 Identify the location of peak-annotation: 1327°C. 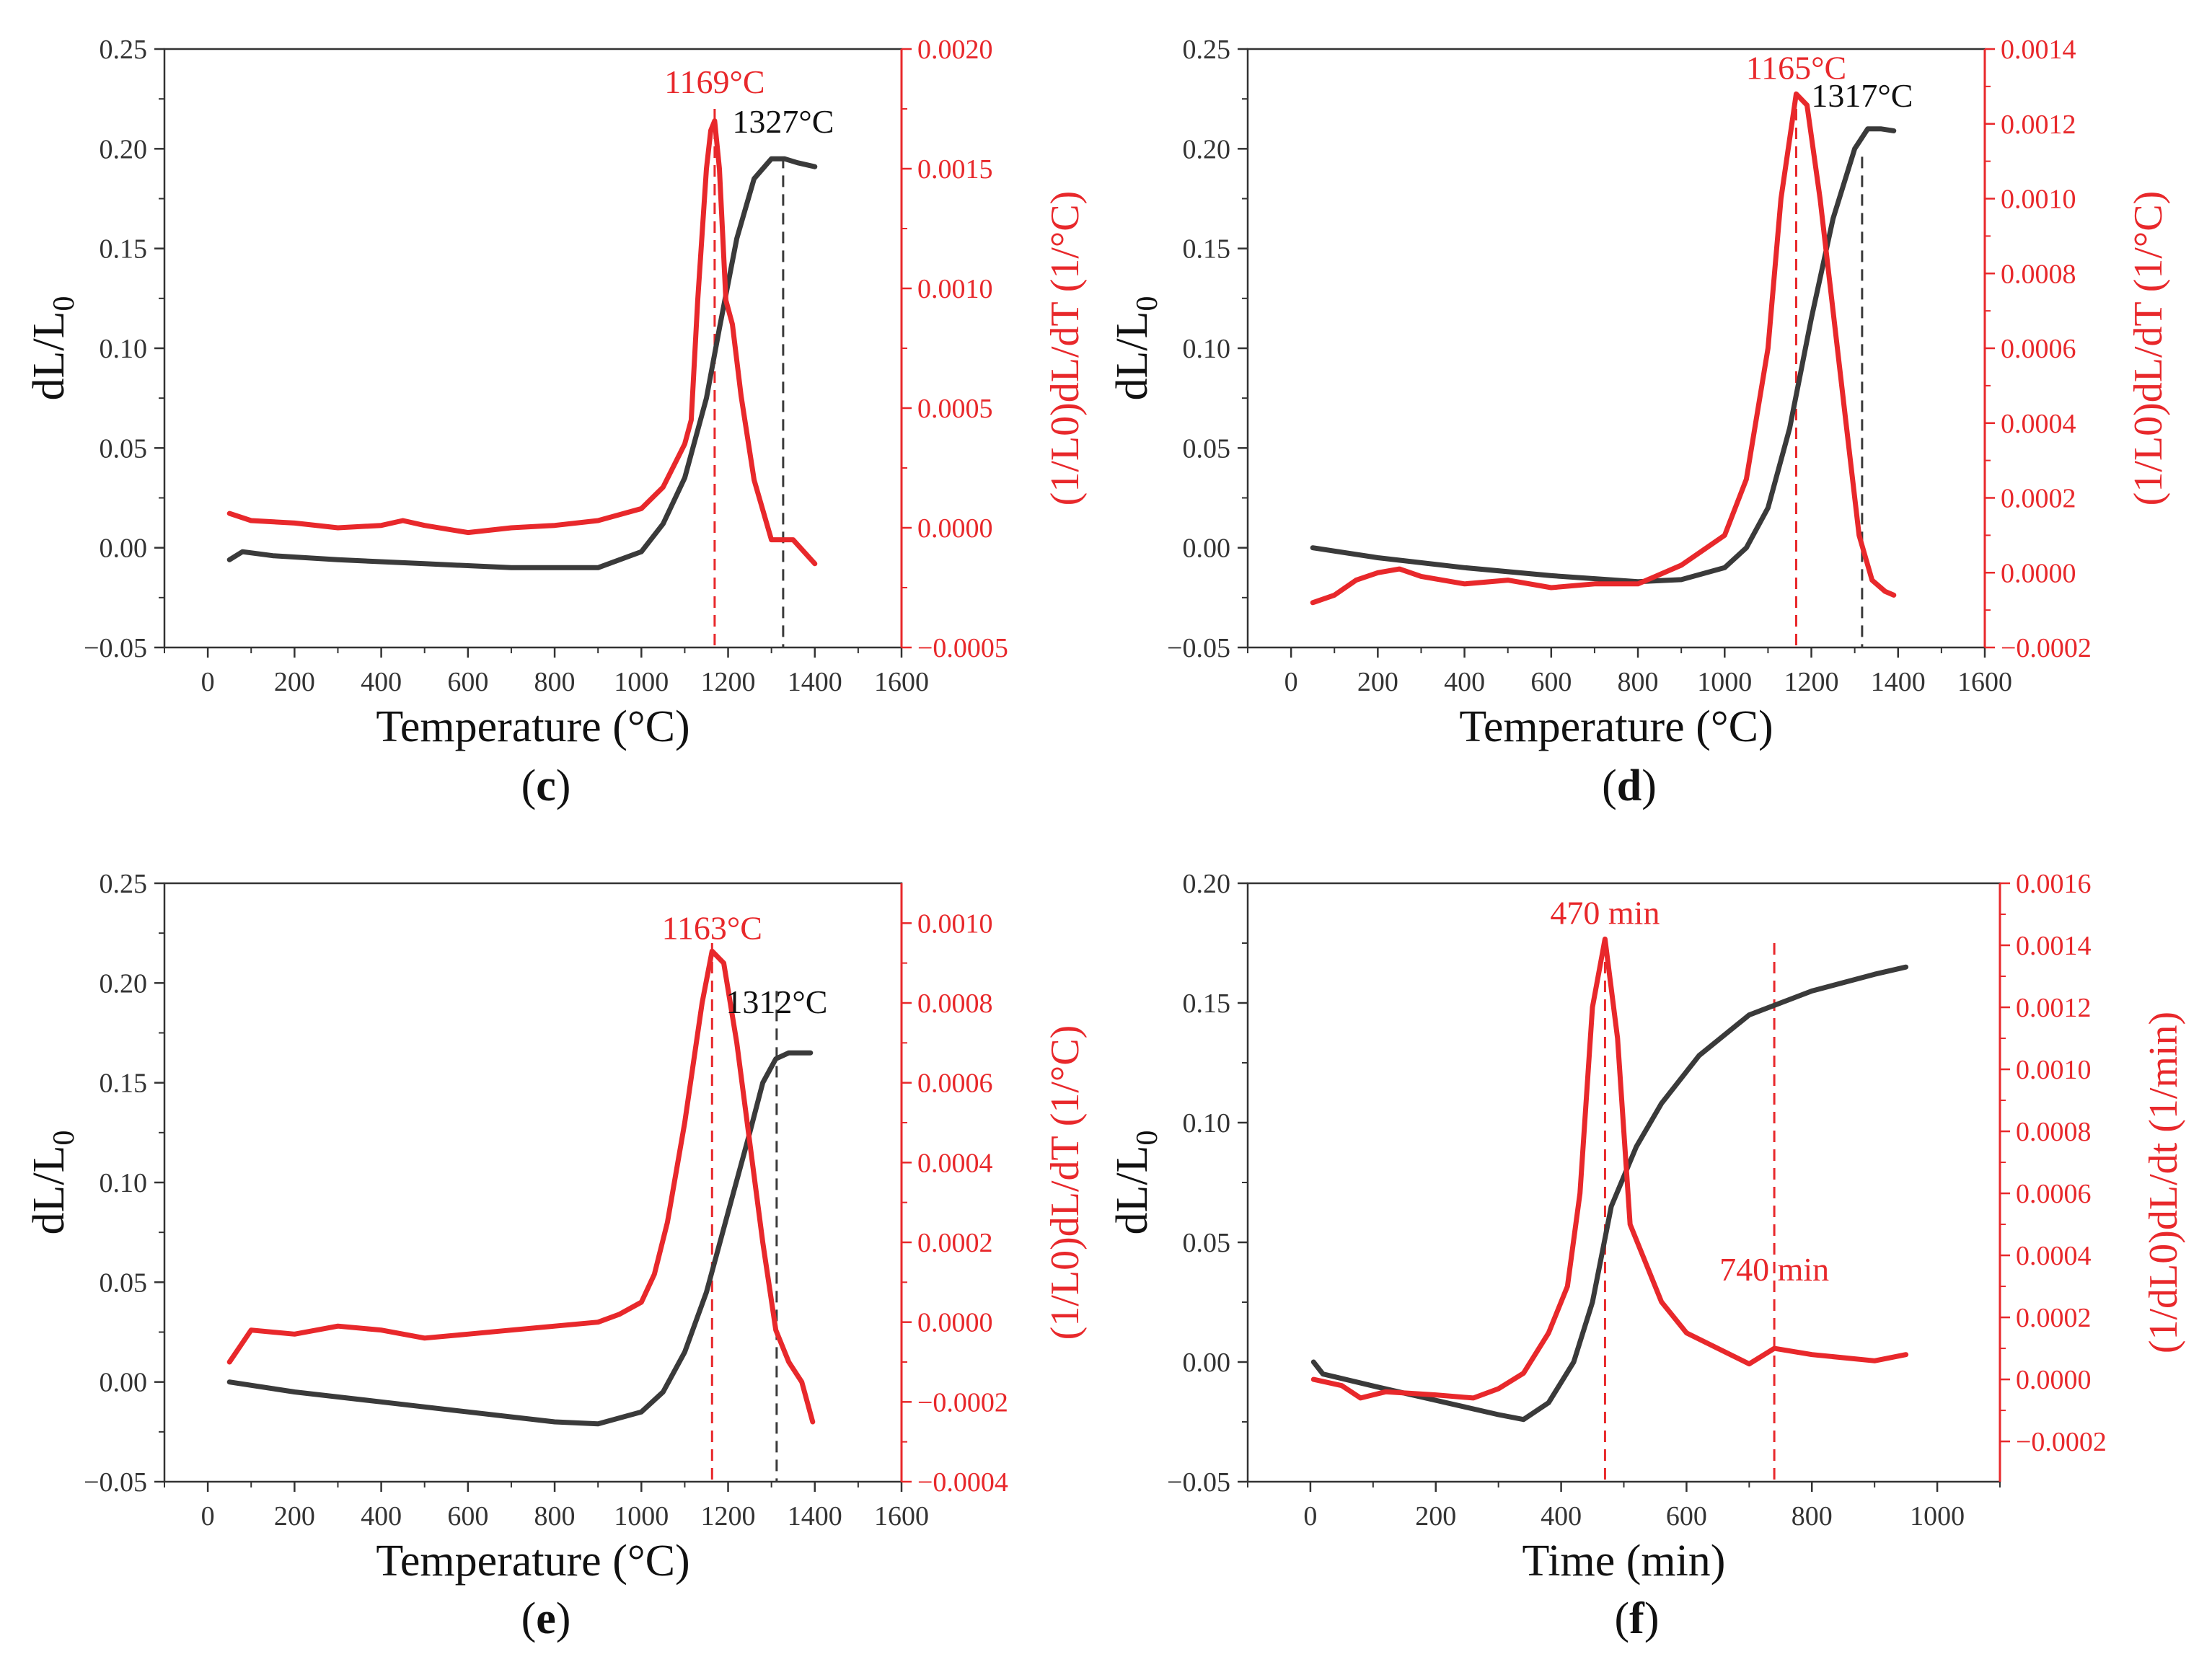
(783, 121).